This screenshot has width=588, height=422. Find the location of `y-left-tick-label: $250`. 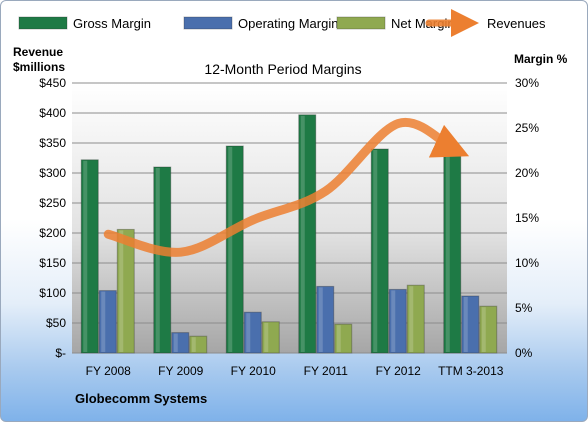

y-left-tick-label: $250 is located at coordinates (52, 203).